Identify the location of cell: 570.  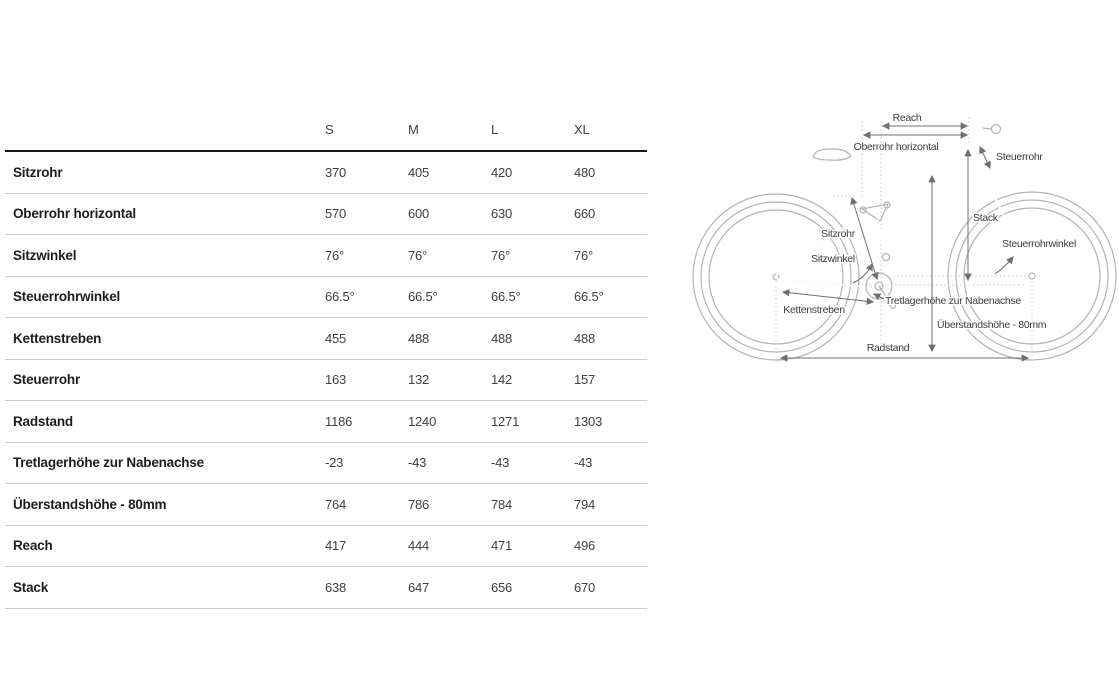
(336, 214).